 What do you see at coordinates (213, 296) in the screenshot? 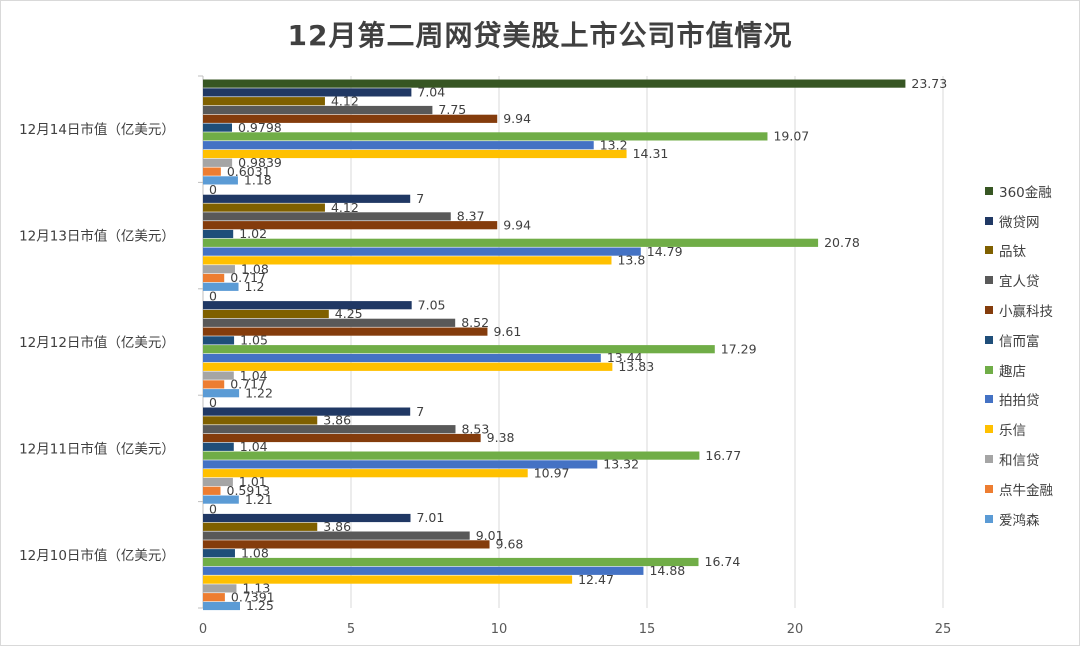
I see `data-label: 0` at bounding box center [213, 296].